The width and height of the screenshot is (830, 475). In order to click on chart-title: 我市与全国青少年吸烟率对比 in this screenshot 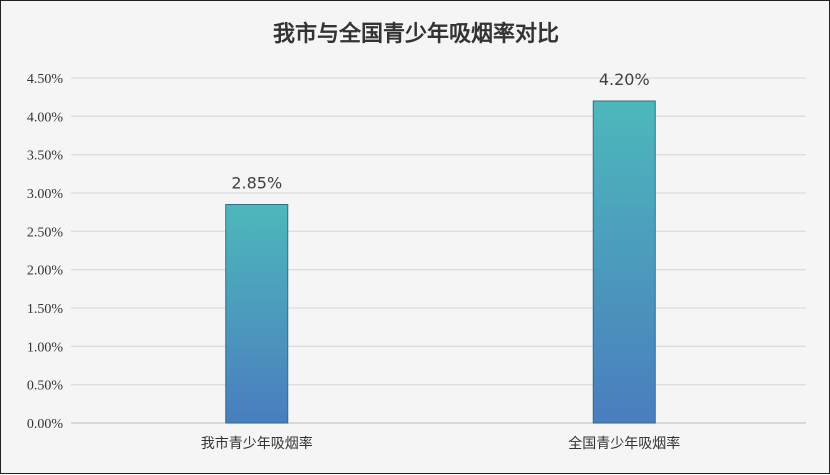, I will do `click(416, 34)`.